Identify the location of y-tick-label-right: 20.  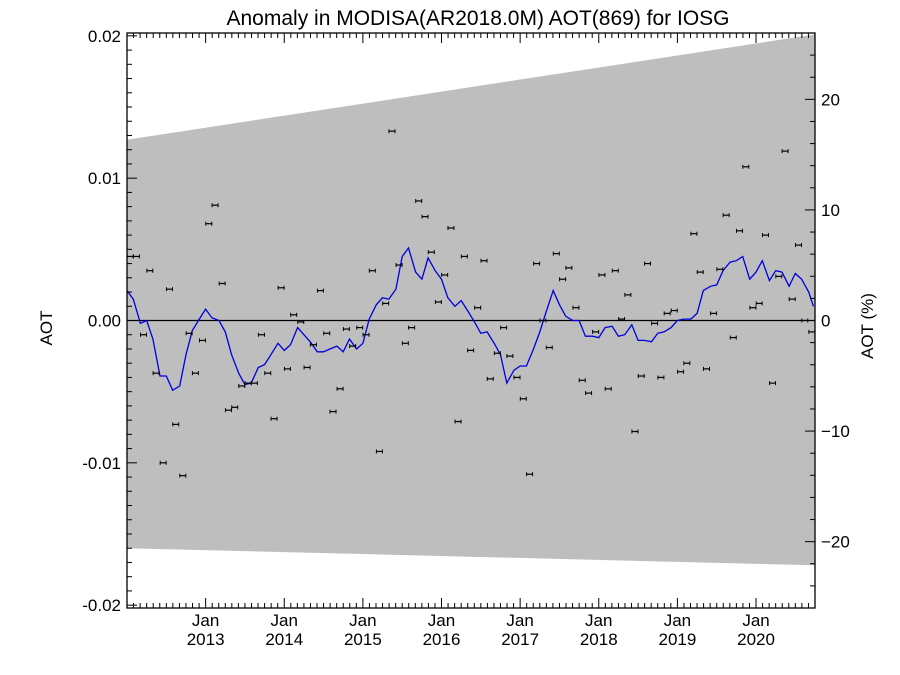
(830, 99).